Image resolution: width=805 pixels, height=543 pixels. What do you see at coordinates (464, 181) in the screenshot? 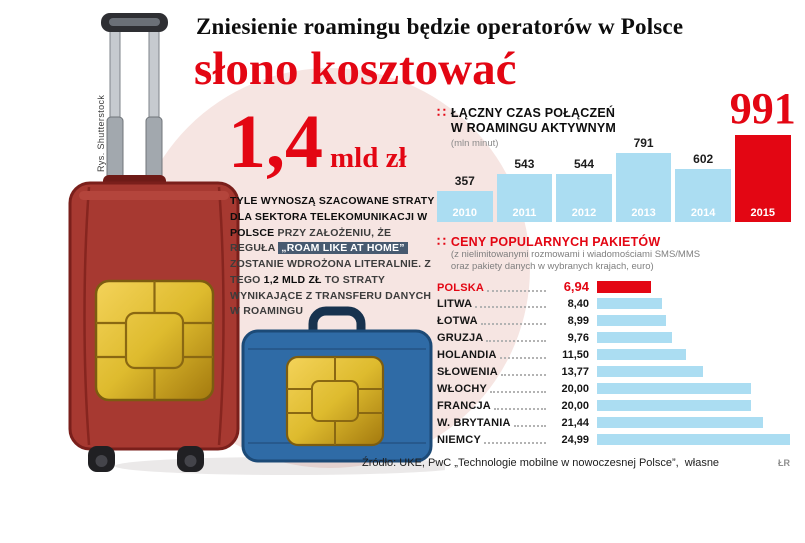
I see `time-chart-value: 357` at bounding box center [464, 181].